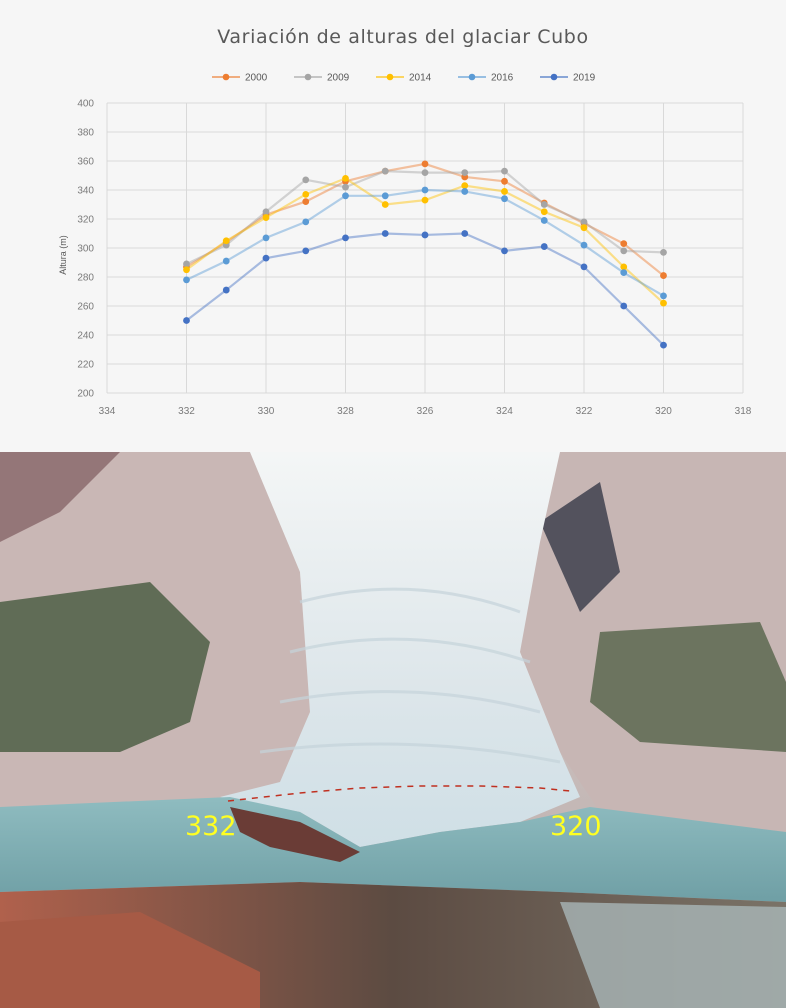  I want to click on legend-label: 2016, so click(502, 78).